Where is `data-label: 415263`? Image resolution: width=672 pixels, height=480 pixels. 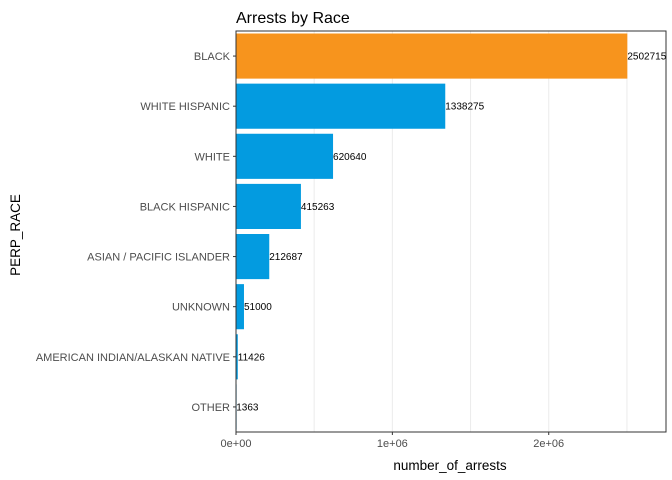
data-label: 415263 is located at coordinates (318, 207).